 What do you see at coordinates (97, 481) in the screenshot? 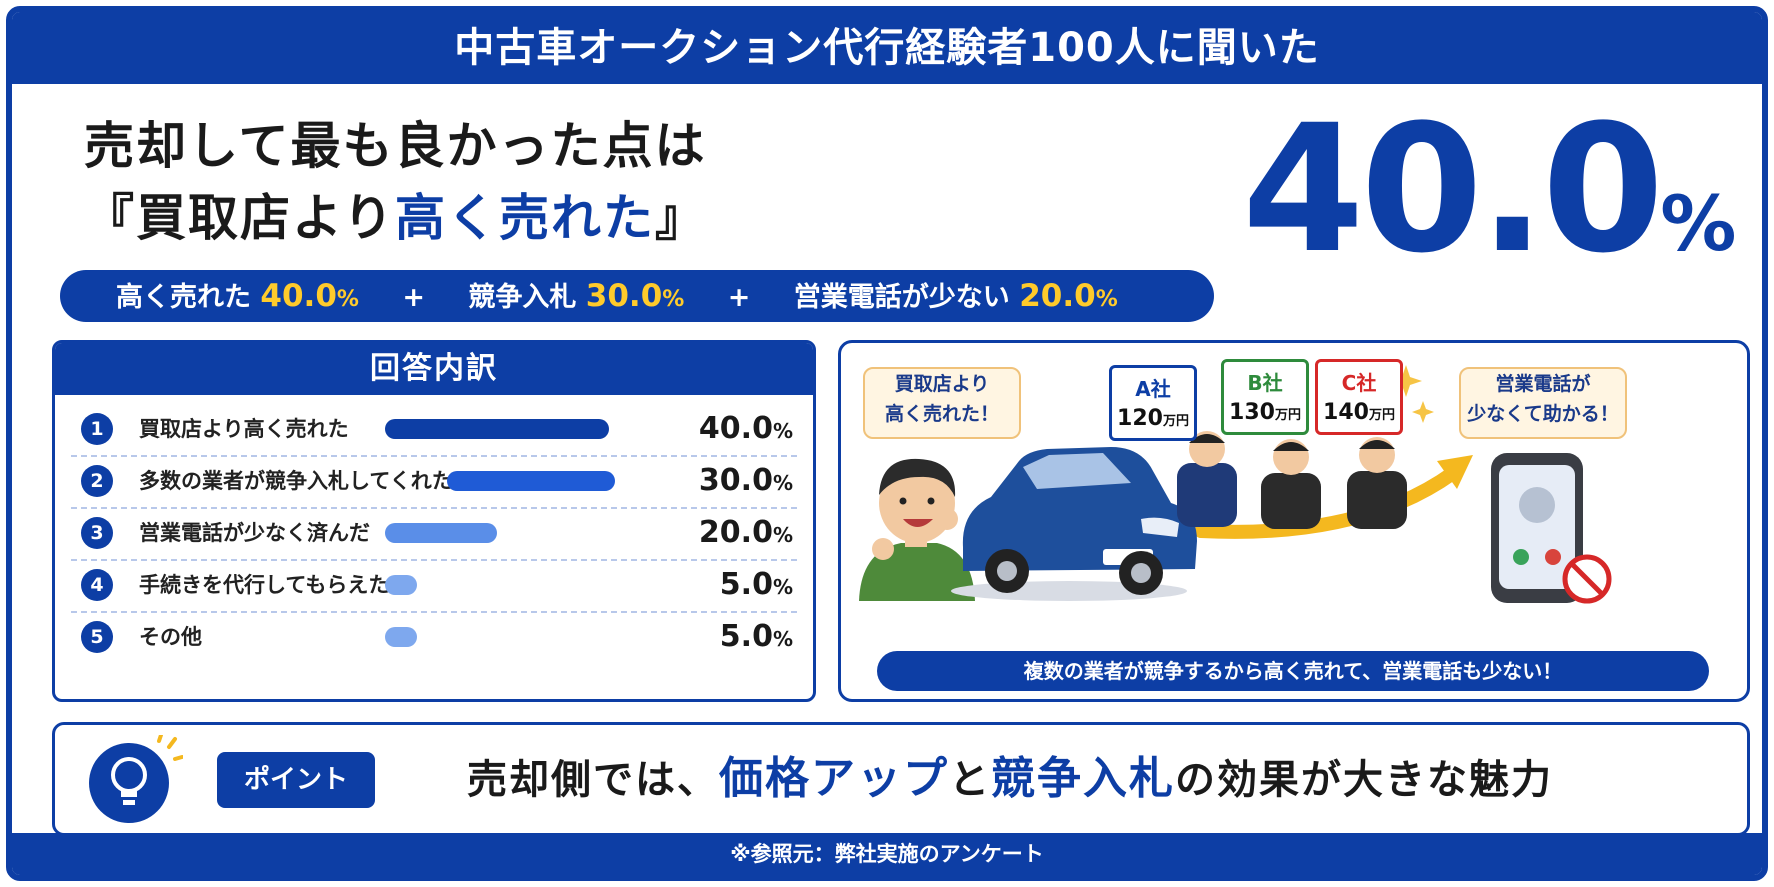
I see `rank-badge: 2` at bounding box center [97, 481].